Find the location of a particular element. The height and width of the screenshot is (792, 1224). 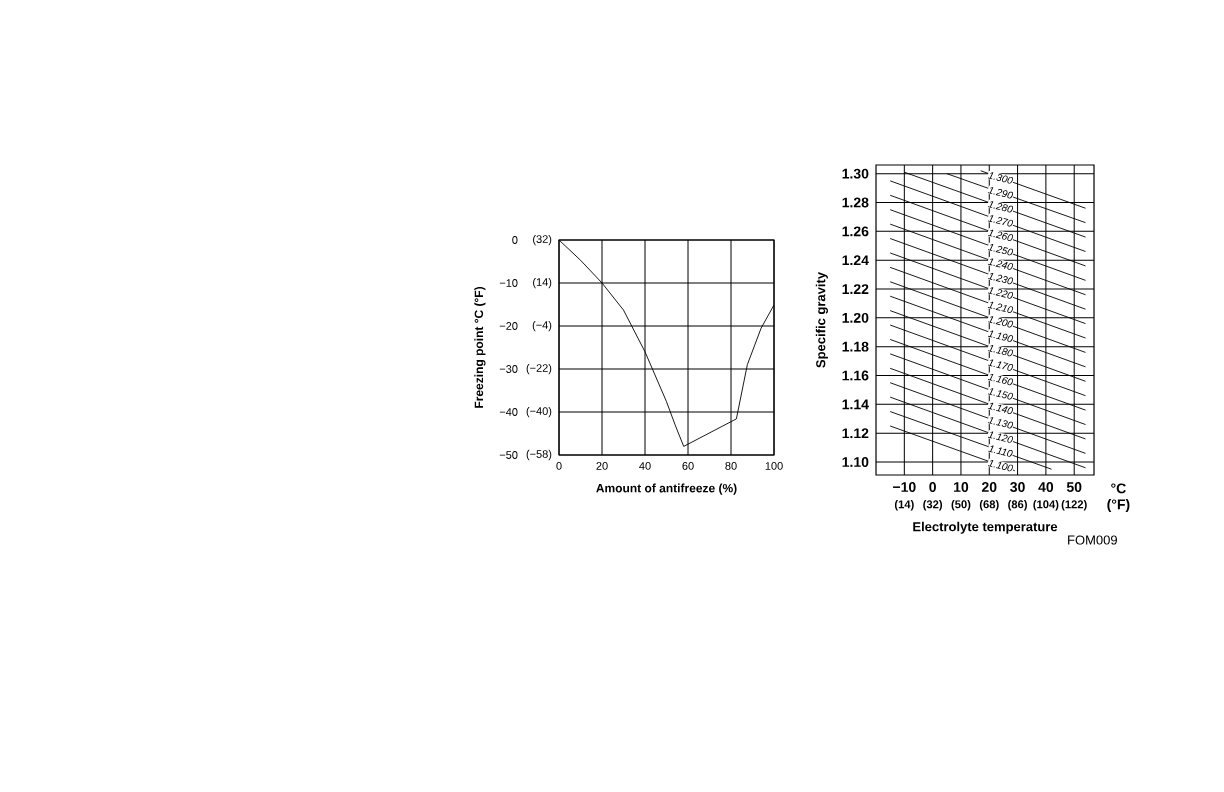

y-tick-label: 1.16 is located at coordinates (855, 375).